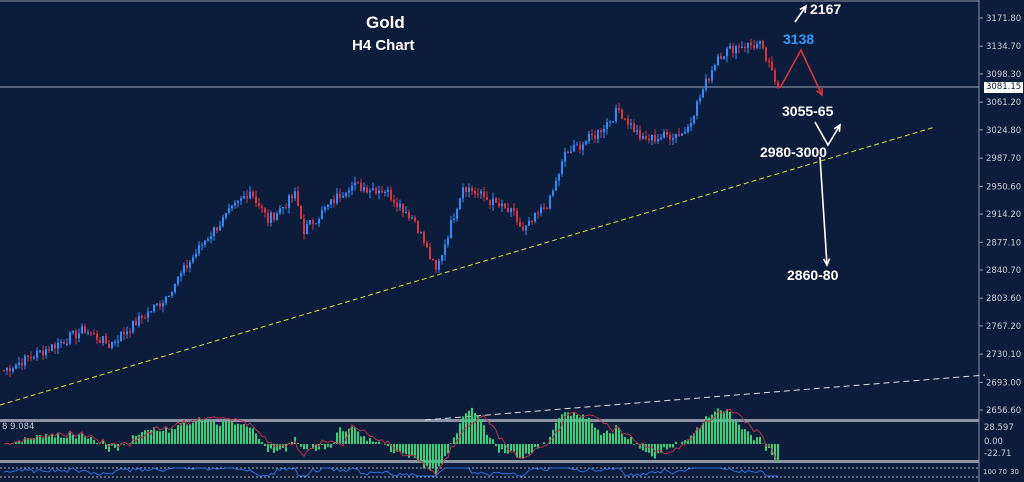 The width and height of the screenshot is (1024, 482). Describe the element at coordinates (827, 134) in the screenshot. I see `arrow-bounce` at that location.